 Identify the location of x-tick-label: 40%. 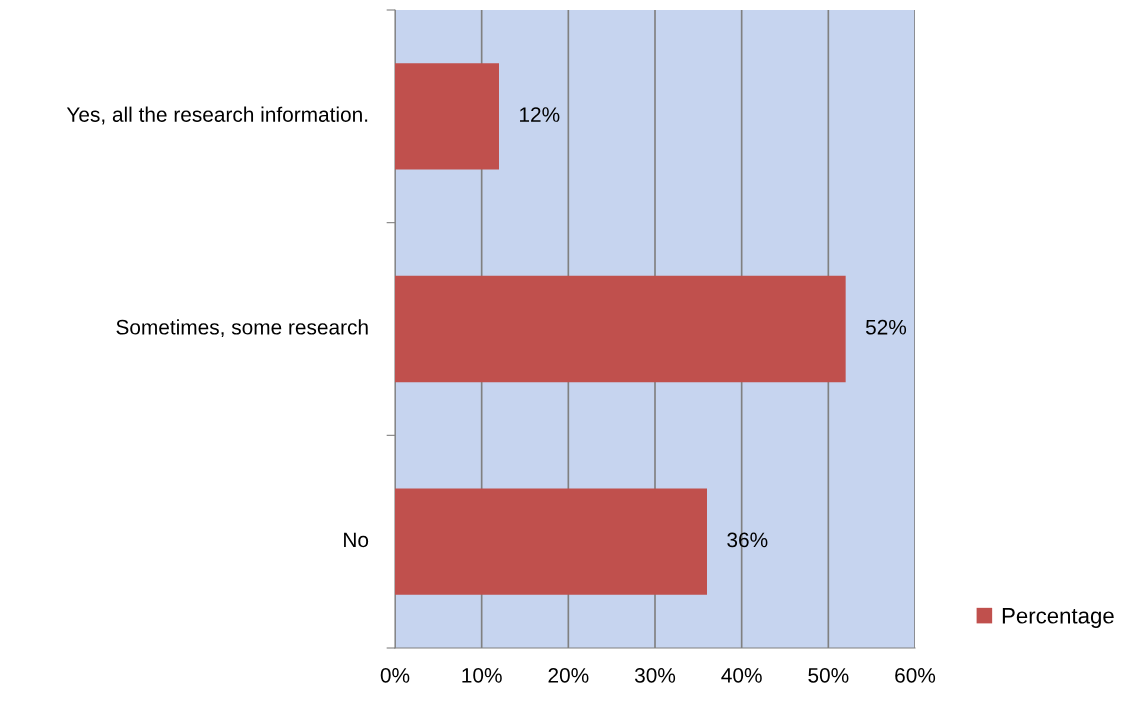
(741, 675).